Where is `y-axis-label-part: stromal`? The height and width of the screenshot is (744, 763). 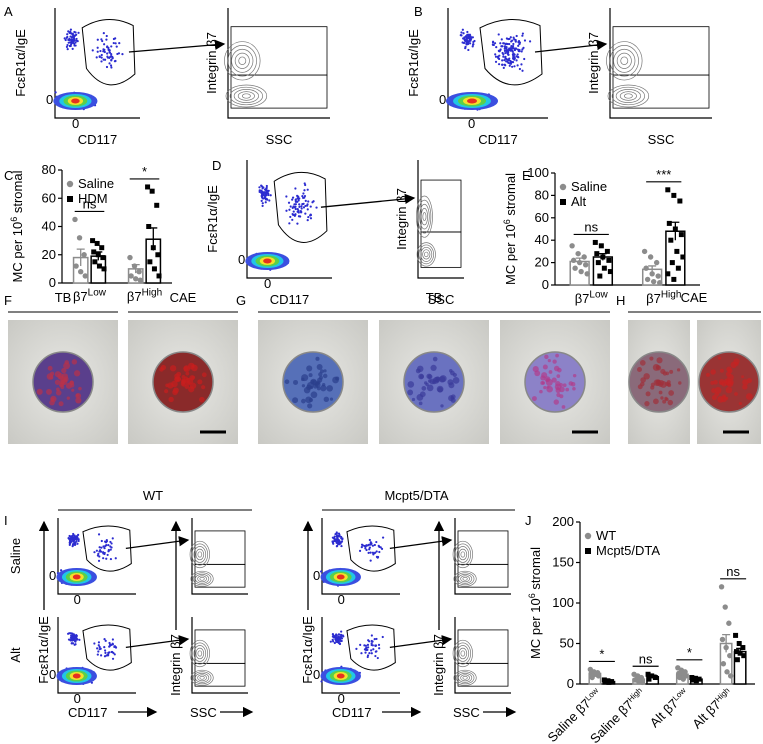
y-axis-label-part: stromal is located at coordinates (510, 196).